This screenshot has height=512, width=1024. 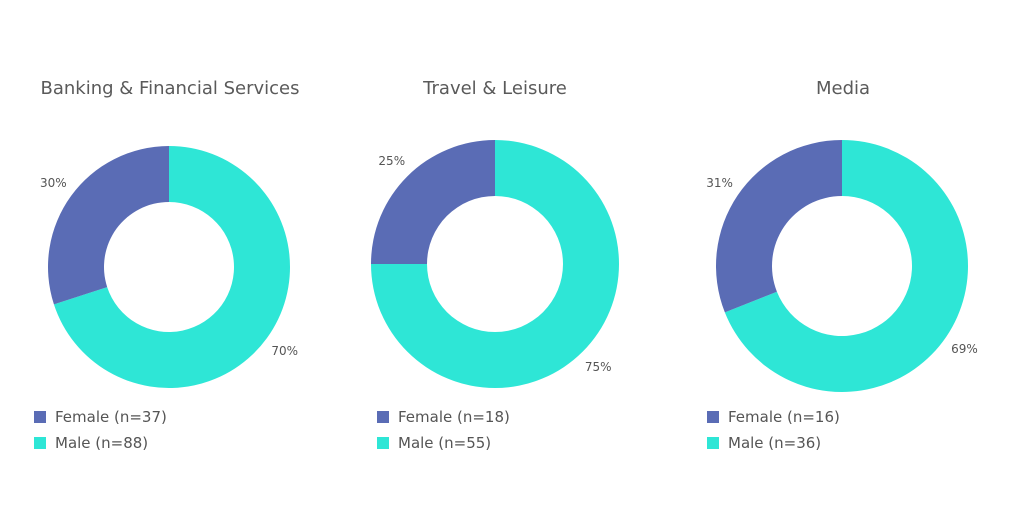 I want to click on legend-item-male: Male (n=55), so click(x=443, y=443).